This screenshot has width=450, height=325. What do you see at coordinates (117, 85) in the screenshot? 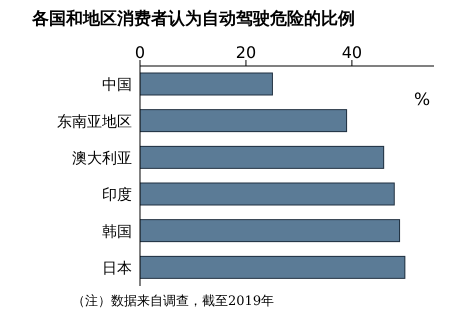
I see `y-tick-label: 中国` at bounding box center [117, 85].